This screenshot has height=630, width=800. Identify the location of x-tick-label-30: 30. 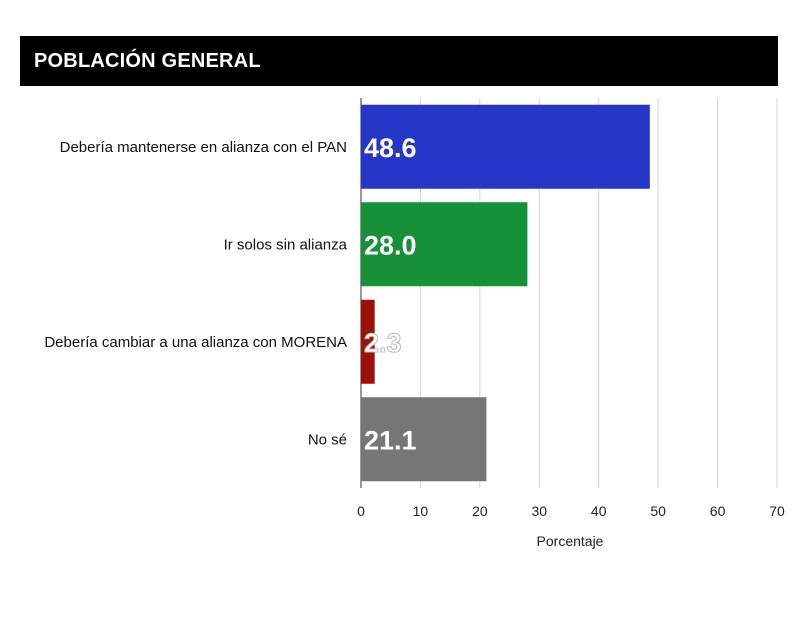
(539, 511).